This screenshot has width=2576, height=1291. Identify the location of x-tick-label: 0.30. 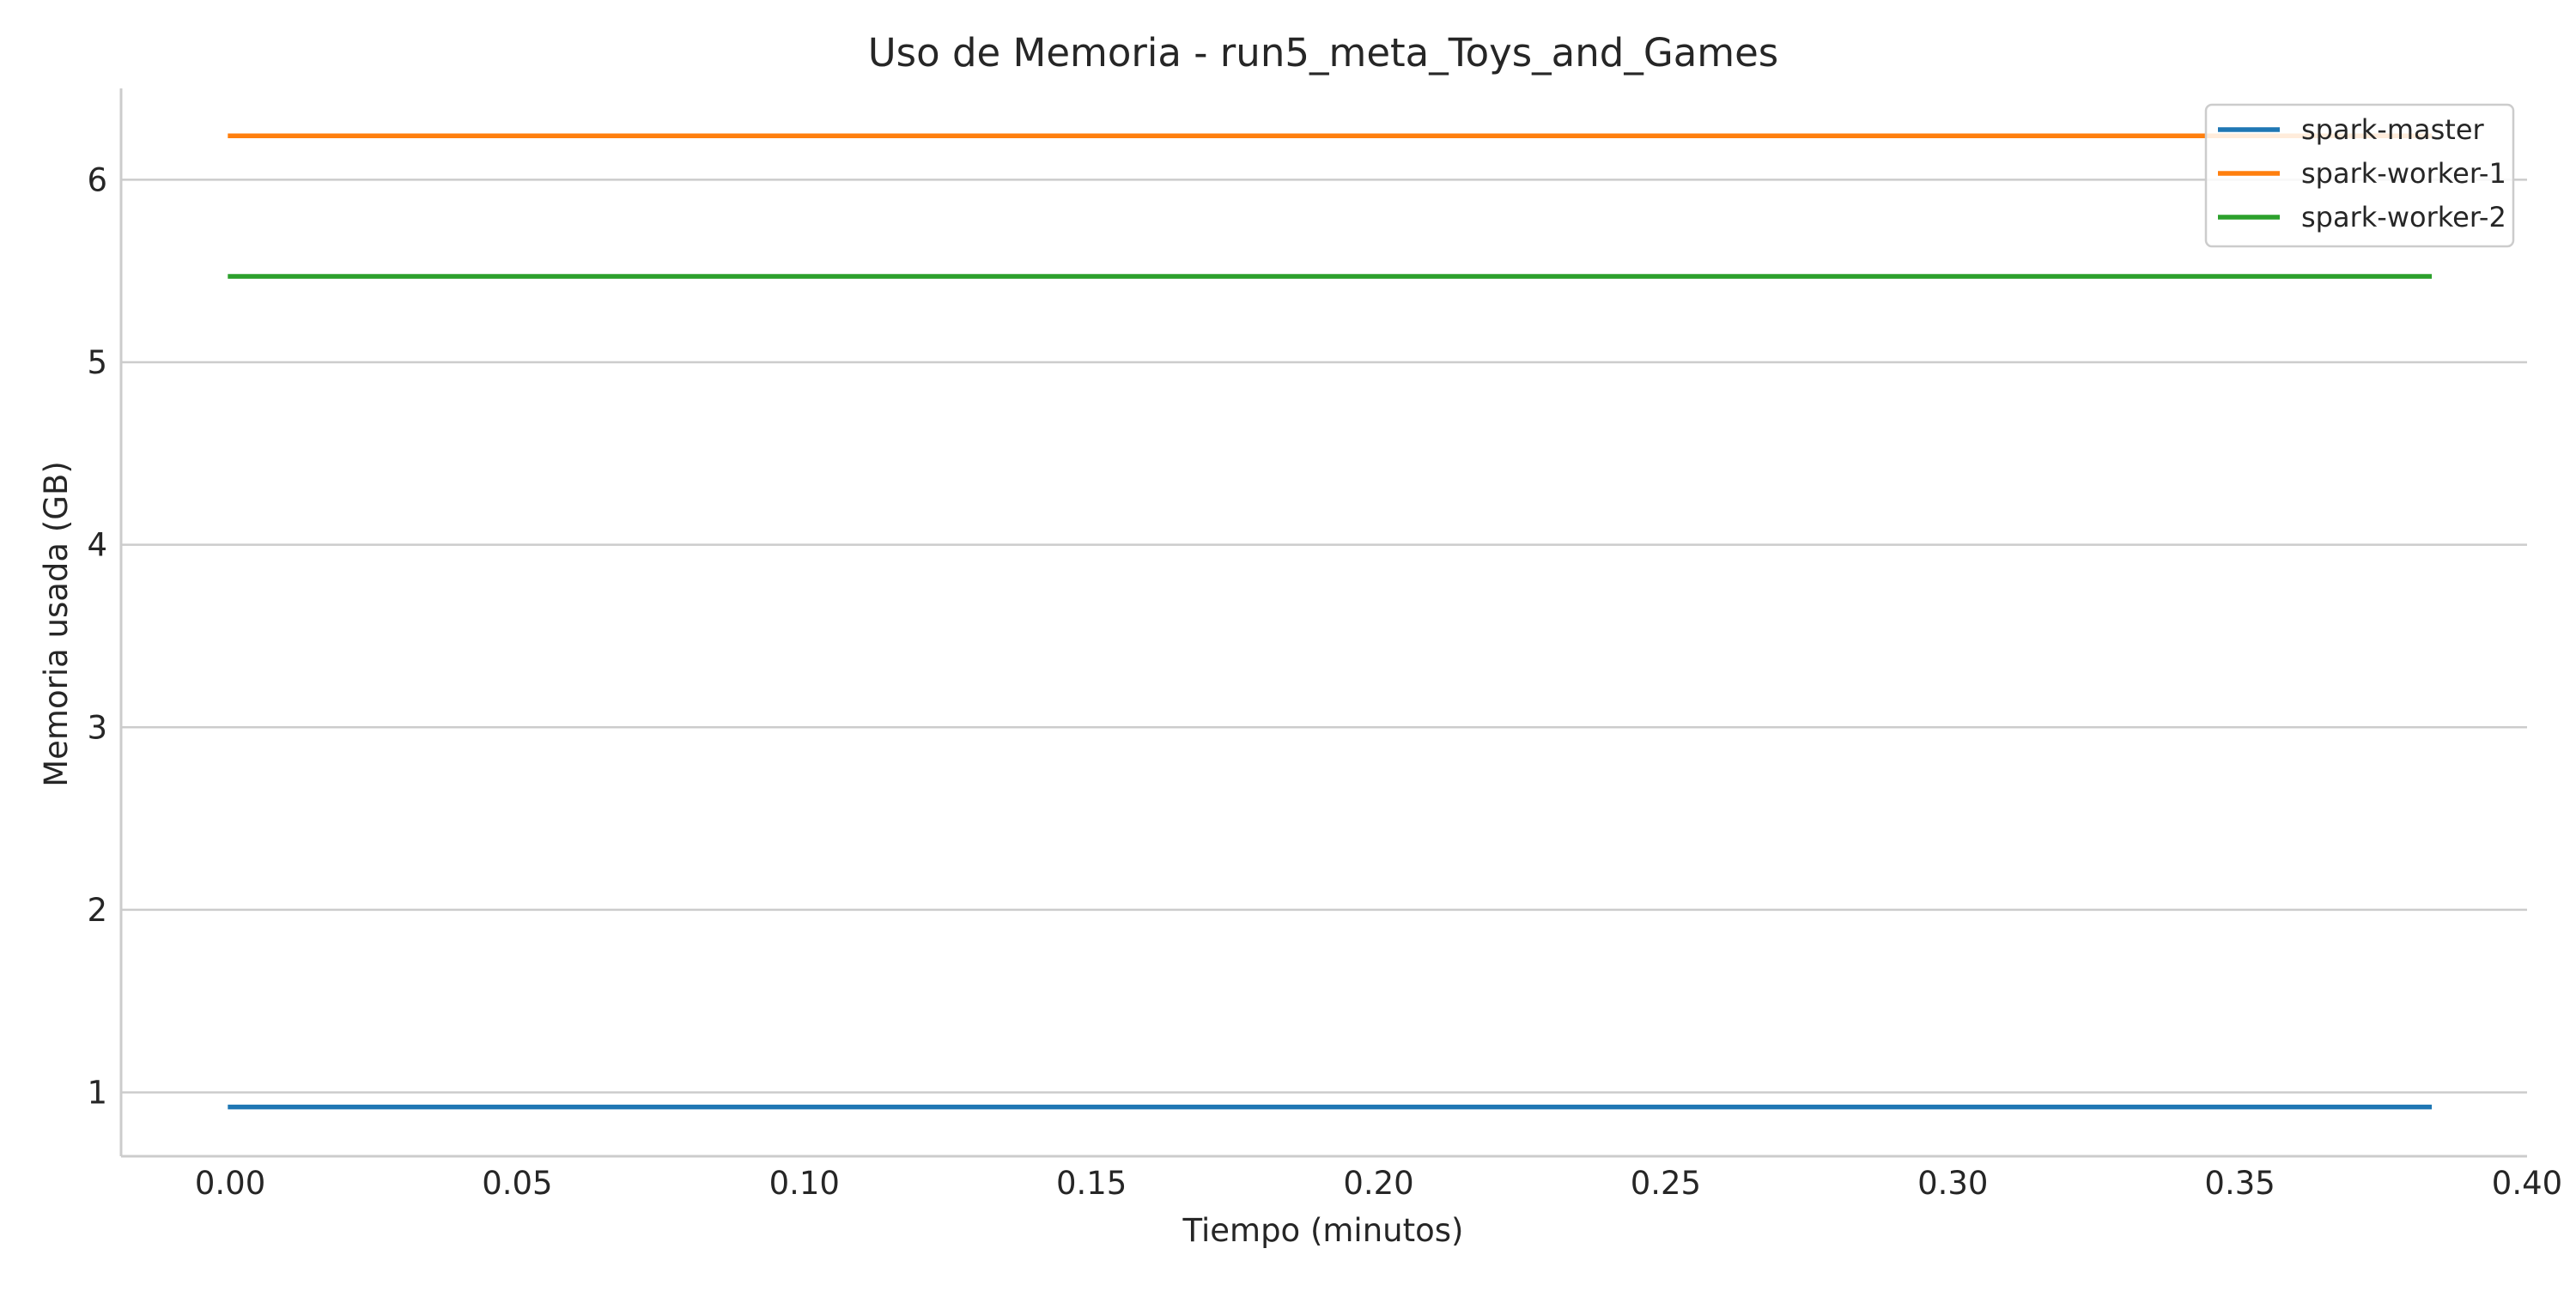
(1953, 1183).